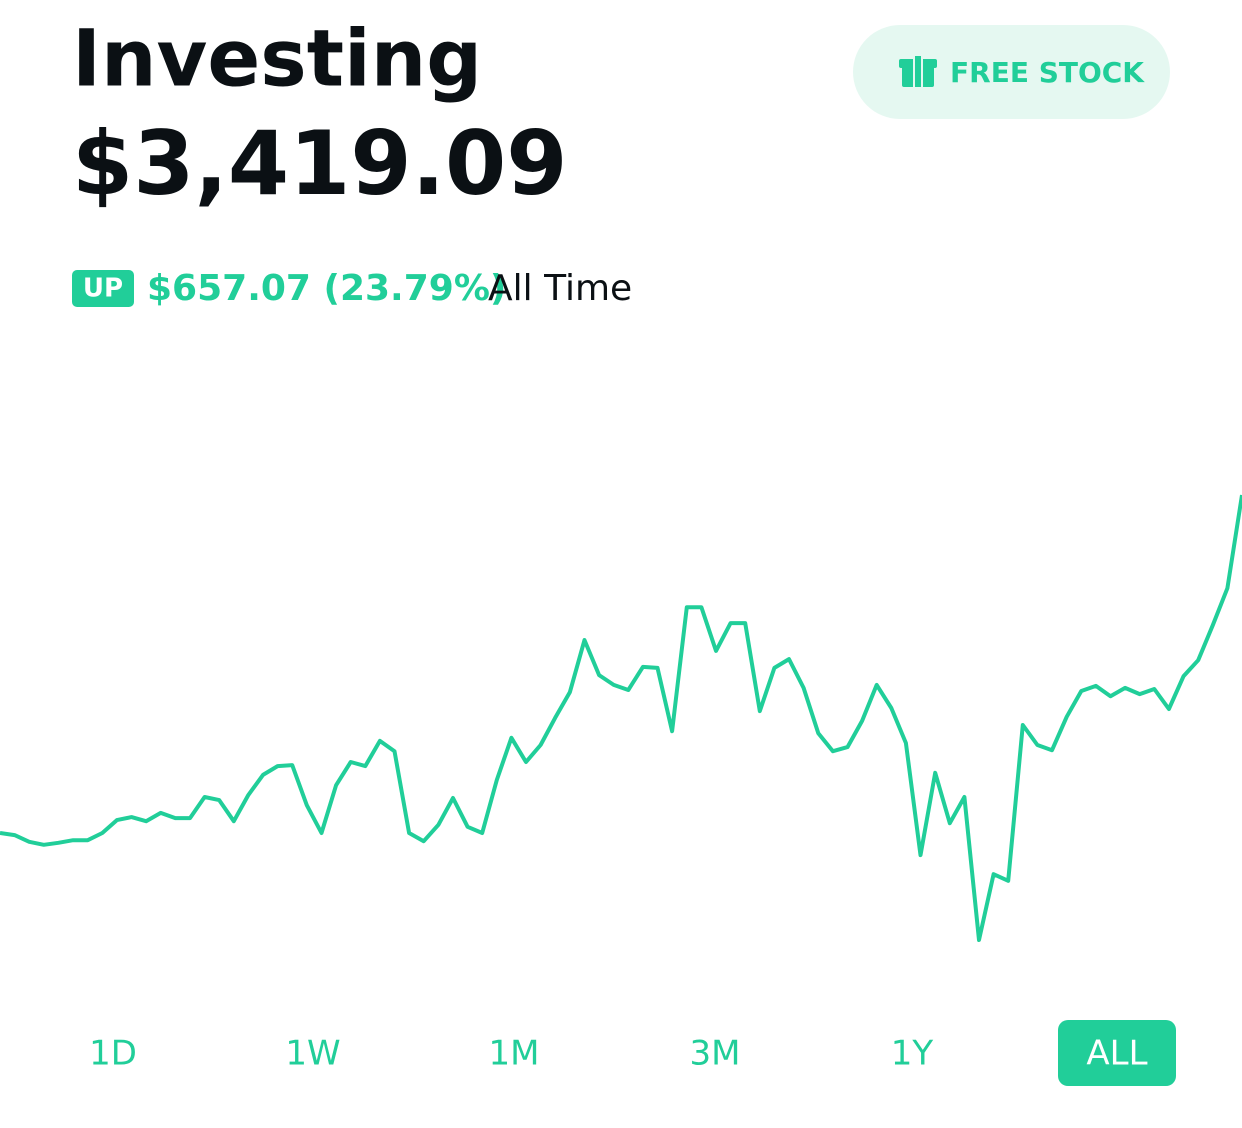 The image size is (1242, 1128). I want to click on free-stock-button: FREE STOCK, so click(1011, 72).